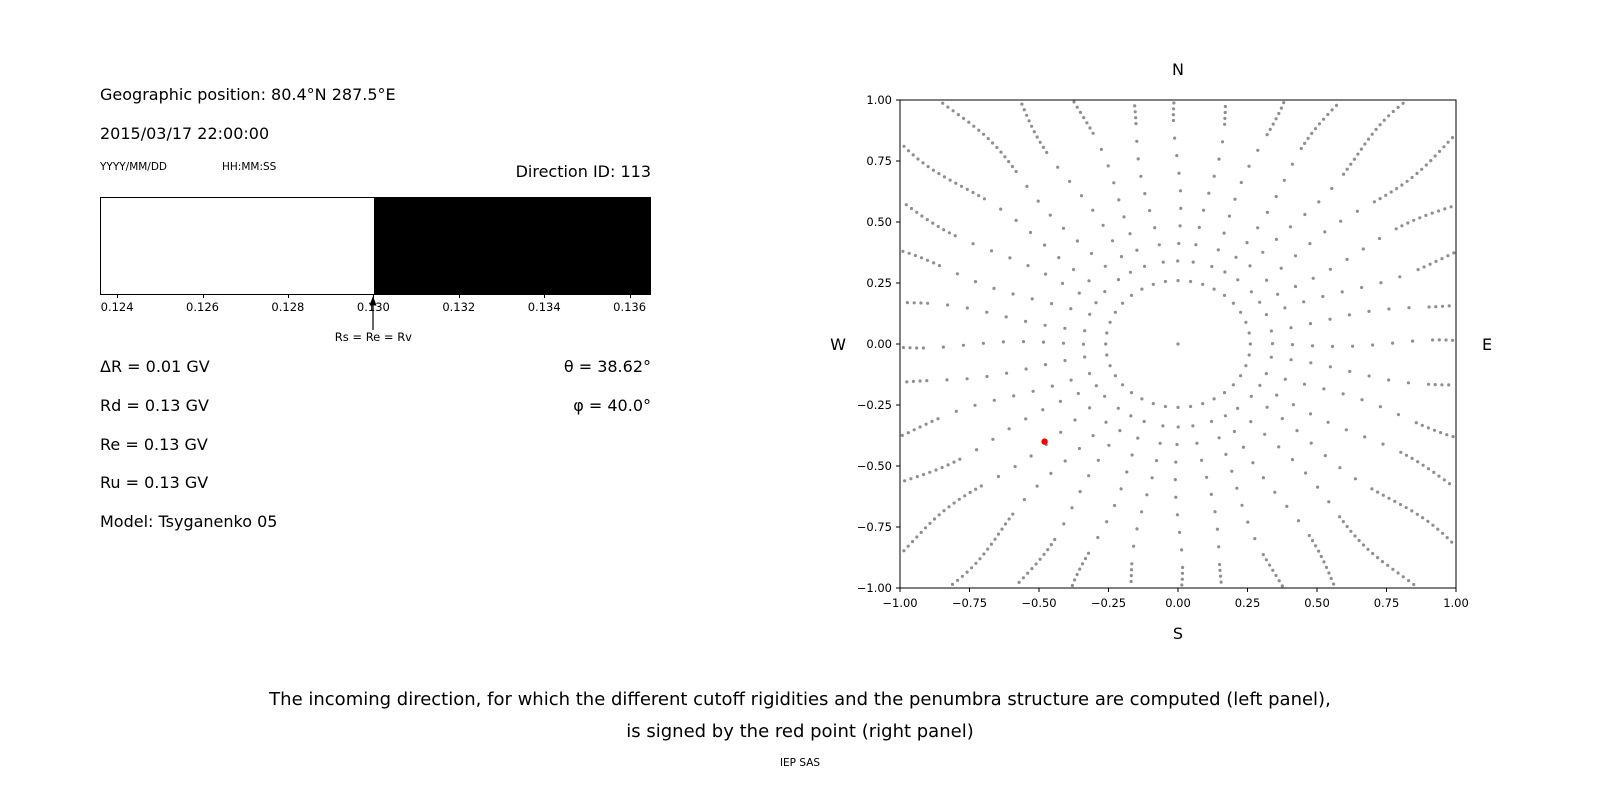  Describe the element at coordinates (154, 483) in the screenshot. I see `param-line: Ru = 0.13 GV` at that location.